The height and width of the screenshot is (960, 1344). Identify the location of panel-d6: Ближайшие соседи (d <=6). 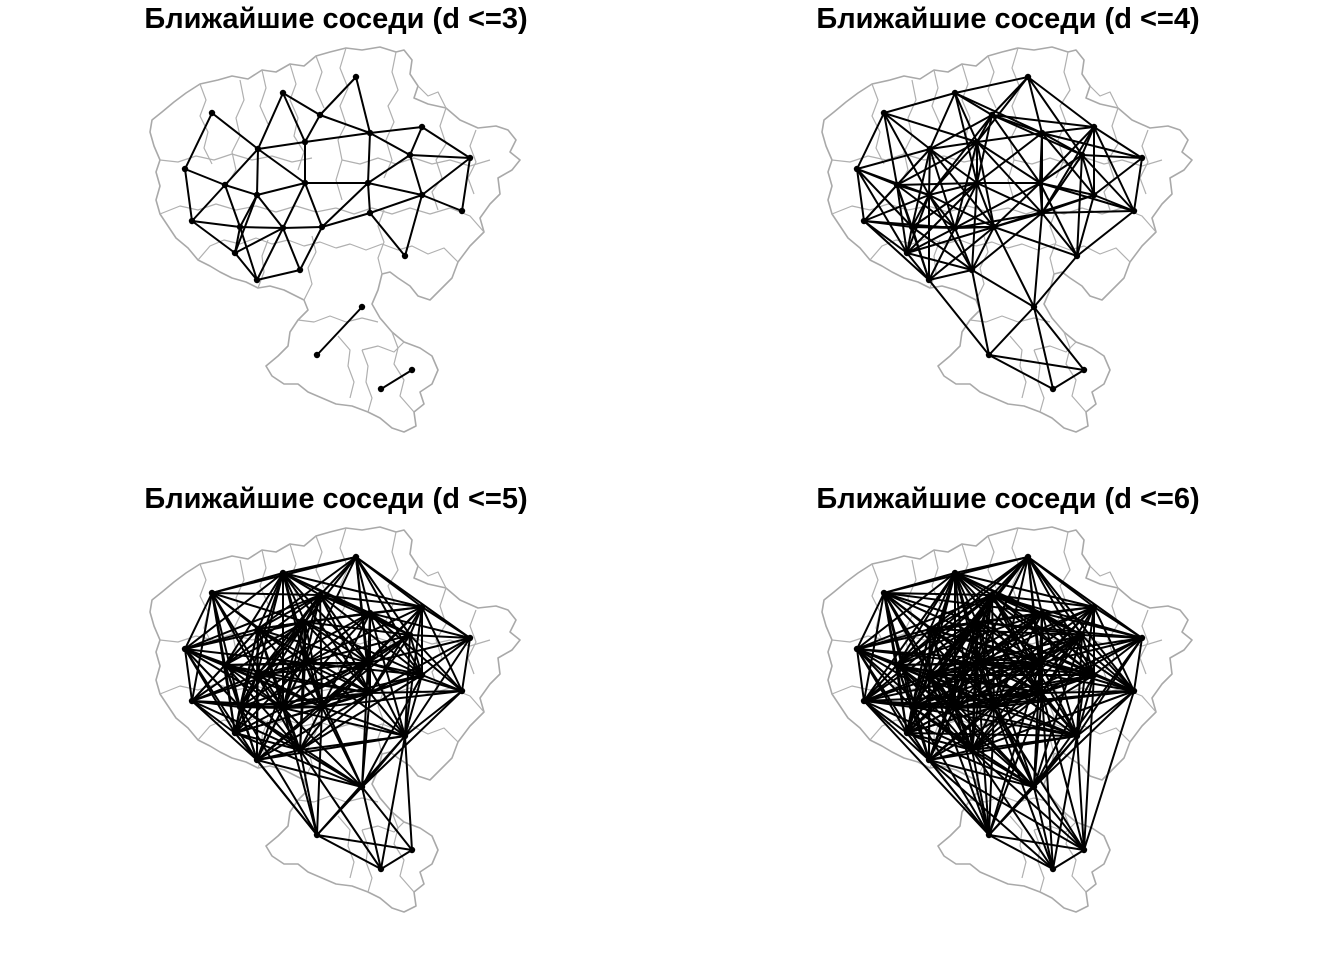
(1008, 698).